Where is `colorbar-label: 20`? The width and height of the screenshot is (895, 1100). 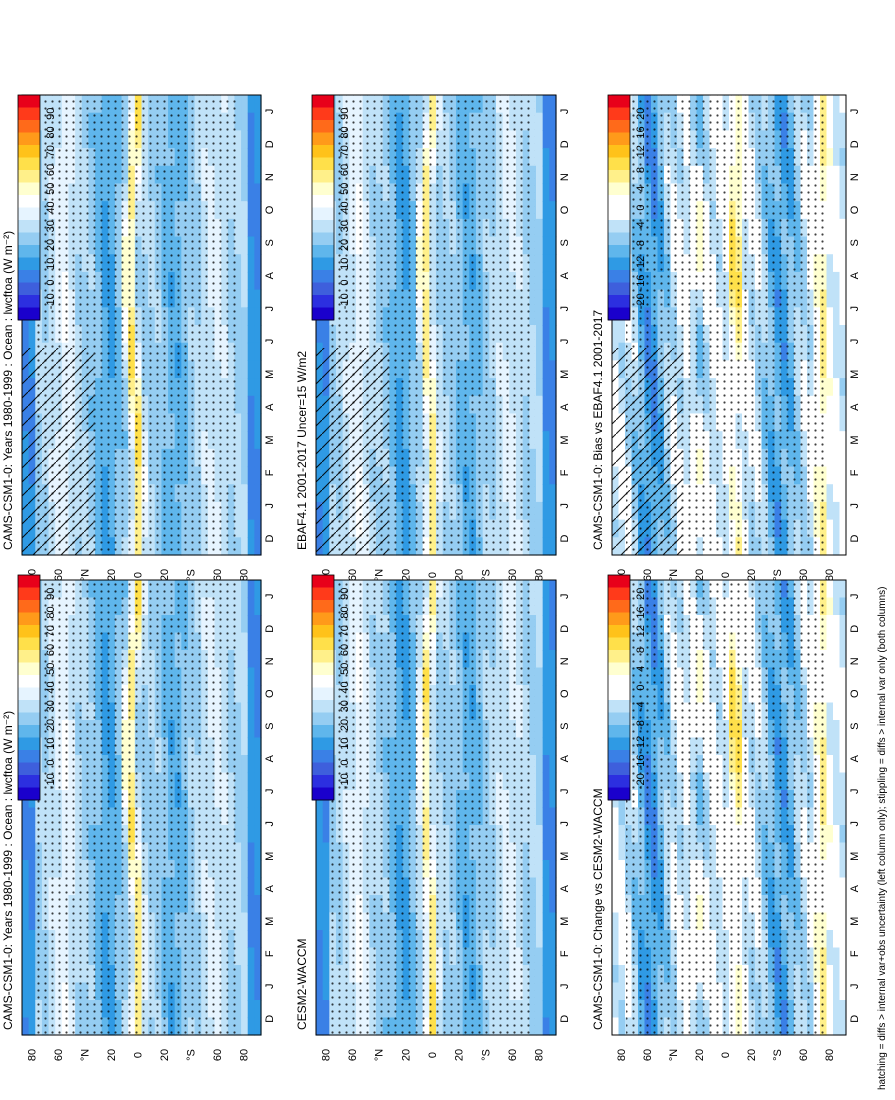
colorbar-label: 20 is located at coordinates (345, 725).